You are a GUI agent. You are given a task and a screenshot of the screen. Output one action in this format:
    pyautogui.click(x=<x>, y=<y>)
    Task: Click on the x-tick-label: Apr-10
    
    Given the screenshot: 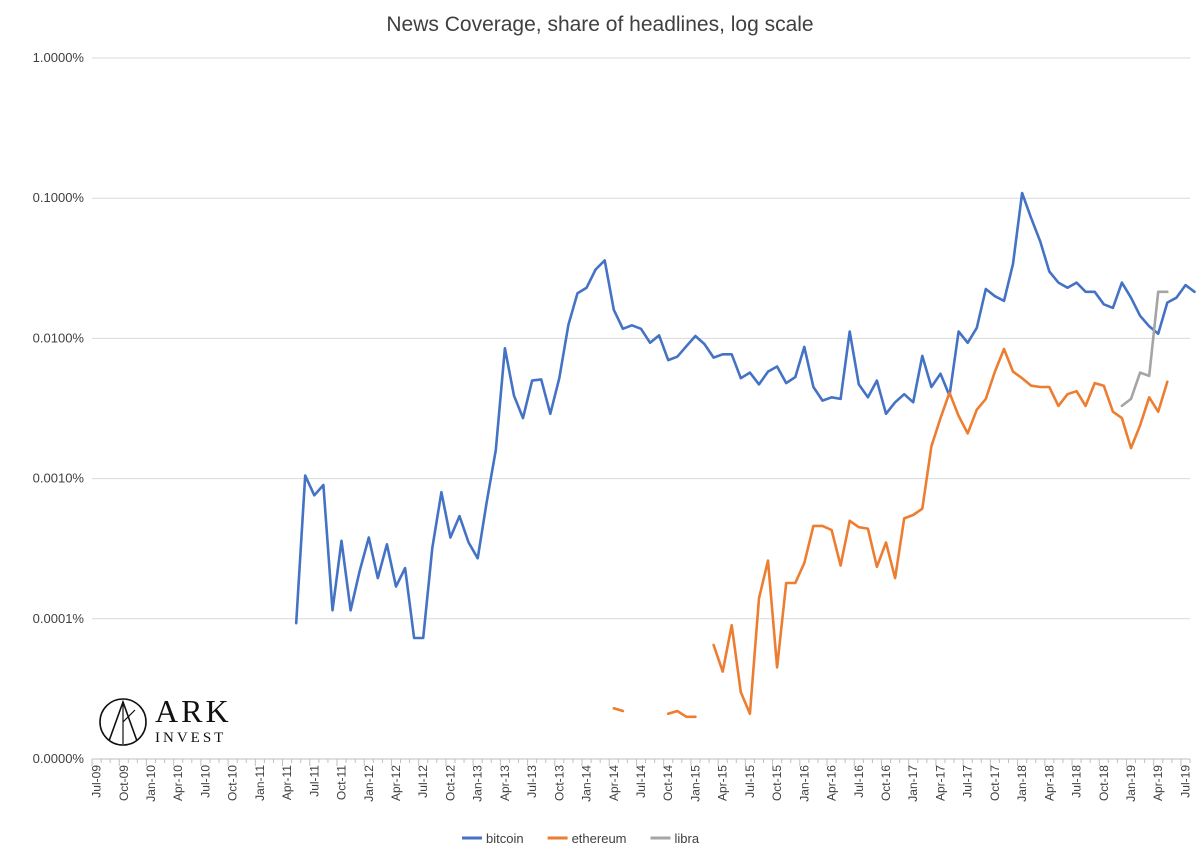 What is the action you would take?
    pyautogui.click(x=178, y=783)
    